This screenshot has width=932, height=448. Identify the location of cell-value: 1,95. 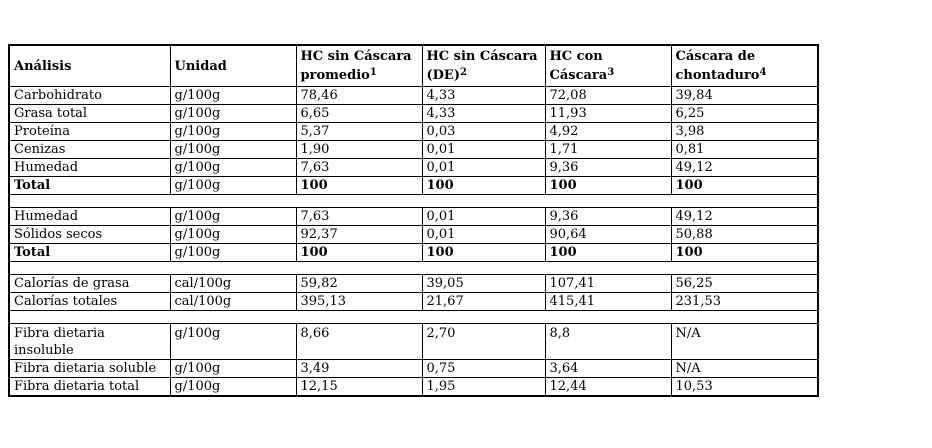
(483, 387).